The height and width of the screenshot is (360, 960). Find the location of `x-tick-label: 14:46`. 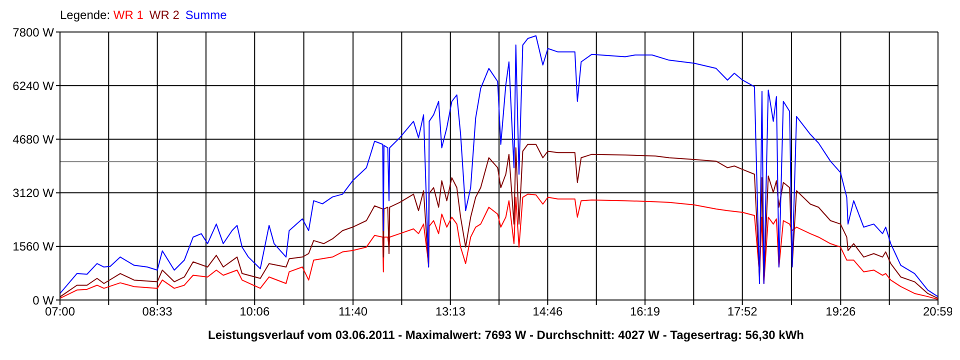

x-tick-label: 14:46 is located at coordinates (548, 311).